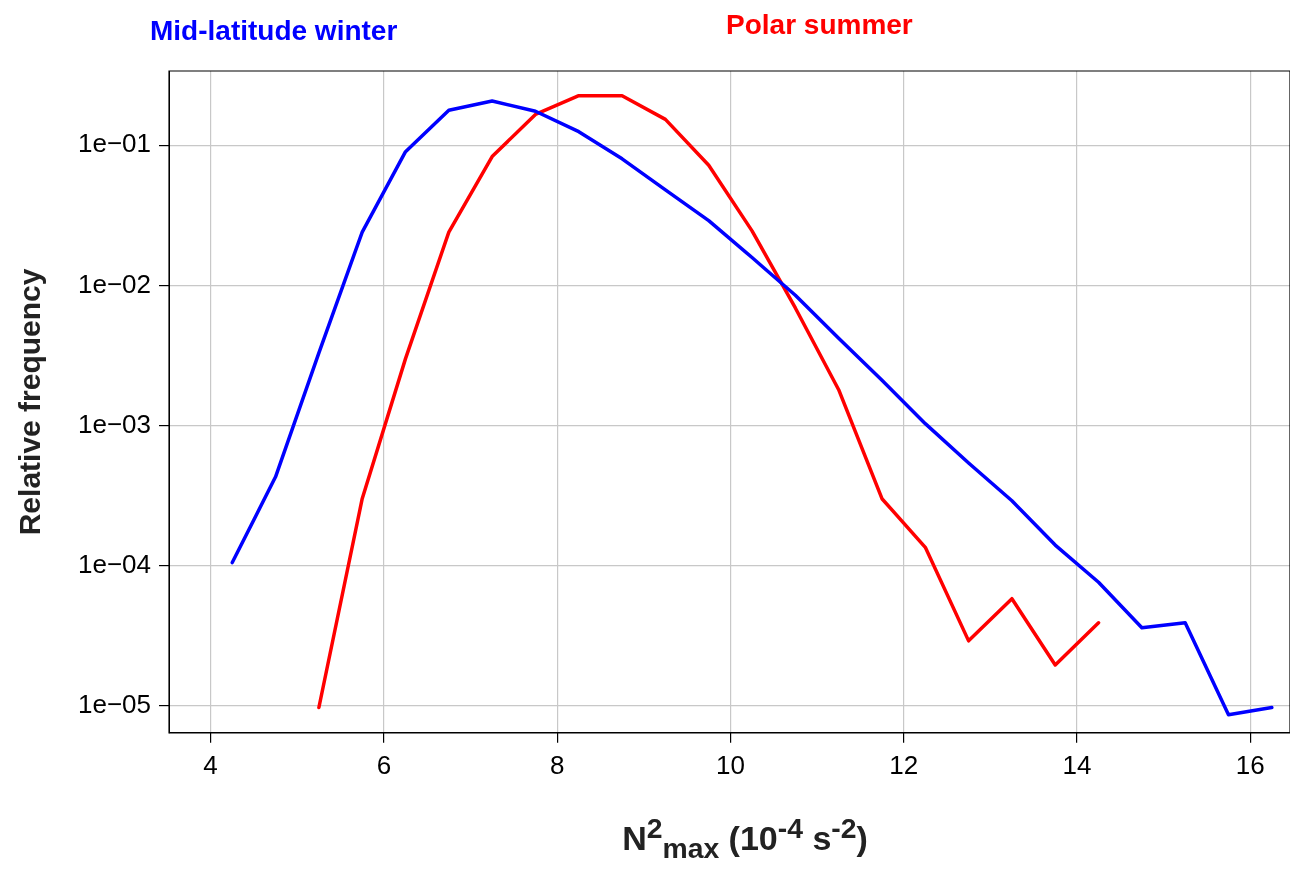 The width and height of the screenshot is (1290, 869). Describe the element at coordinates (819, 24) in the screenshot. I see `text: Polar summer` at that location.